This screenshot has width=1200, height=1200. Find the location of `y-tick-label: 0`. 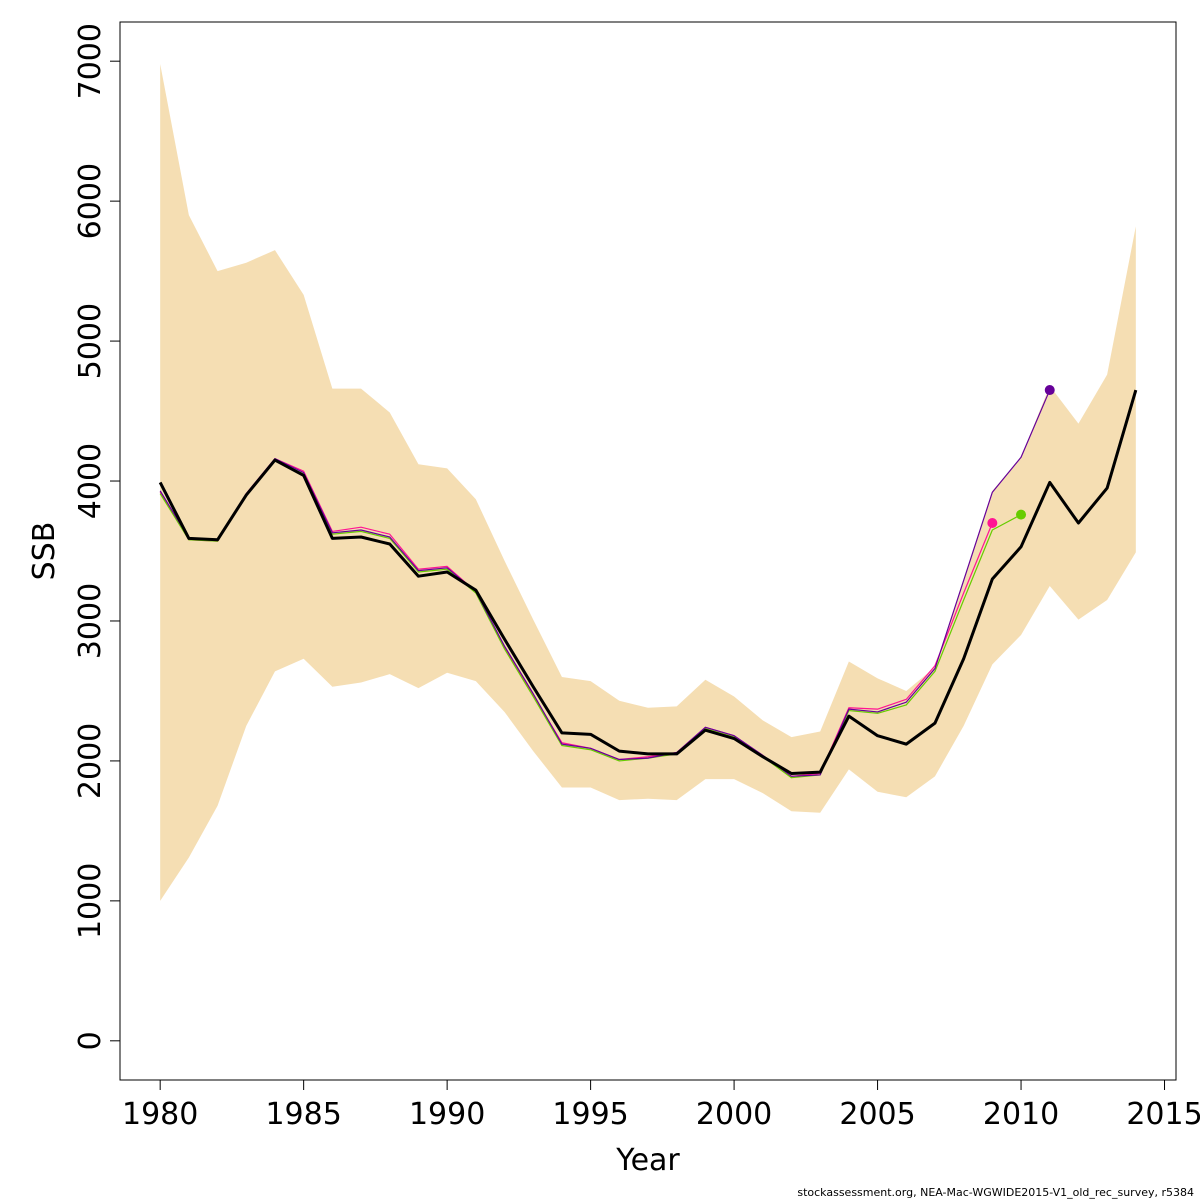

y-tick-label: 0 is located at coordinates (90, 1040).